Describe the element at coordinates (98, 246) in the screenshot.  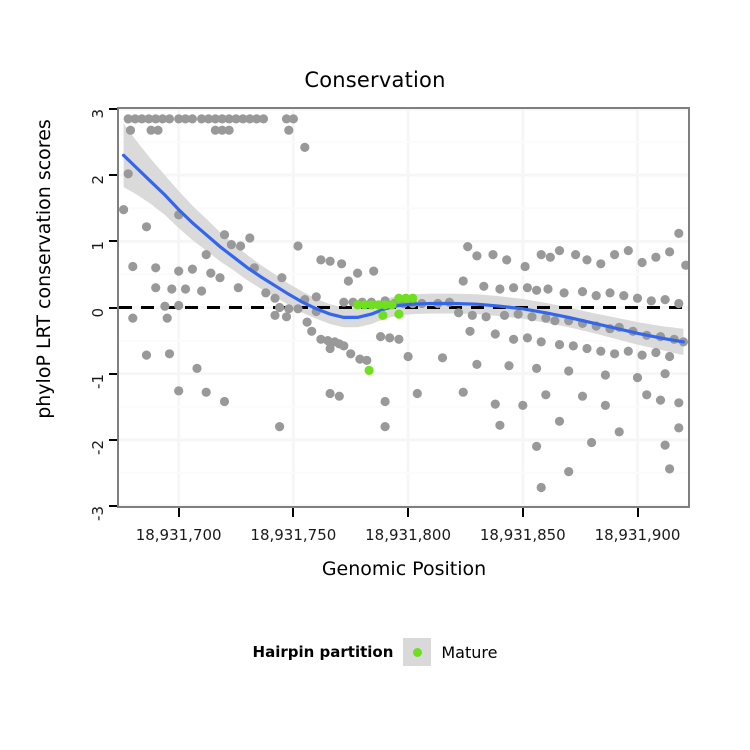
I see `y-tick-label: 1` at that location.